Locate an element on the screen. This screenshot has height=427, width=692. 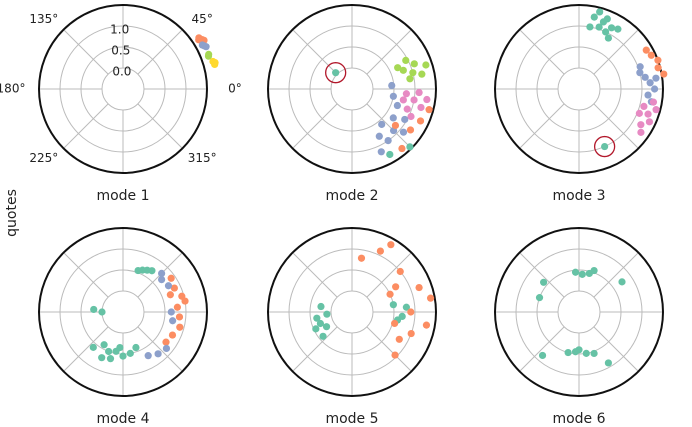
theta-tick-label: 45° is located at coordinates (202, 19).